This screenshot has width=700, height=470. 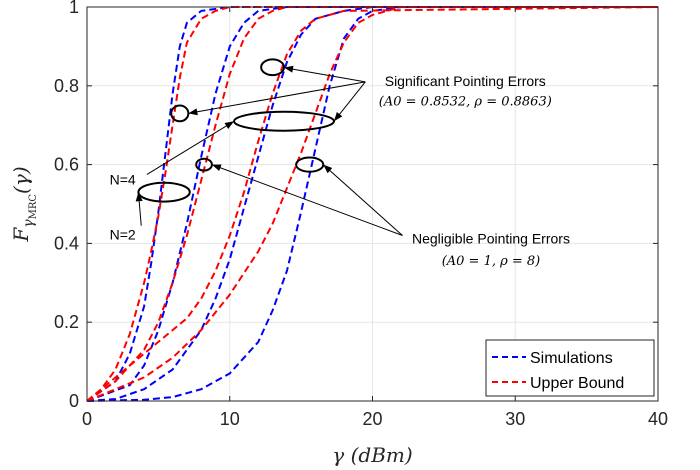 What do you see at coordinates (577, 383) in the screenshot?
I see `legend-label-upper-bound: Upper Bound` at bounding box center [577, 383].